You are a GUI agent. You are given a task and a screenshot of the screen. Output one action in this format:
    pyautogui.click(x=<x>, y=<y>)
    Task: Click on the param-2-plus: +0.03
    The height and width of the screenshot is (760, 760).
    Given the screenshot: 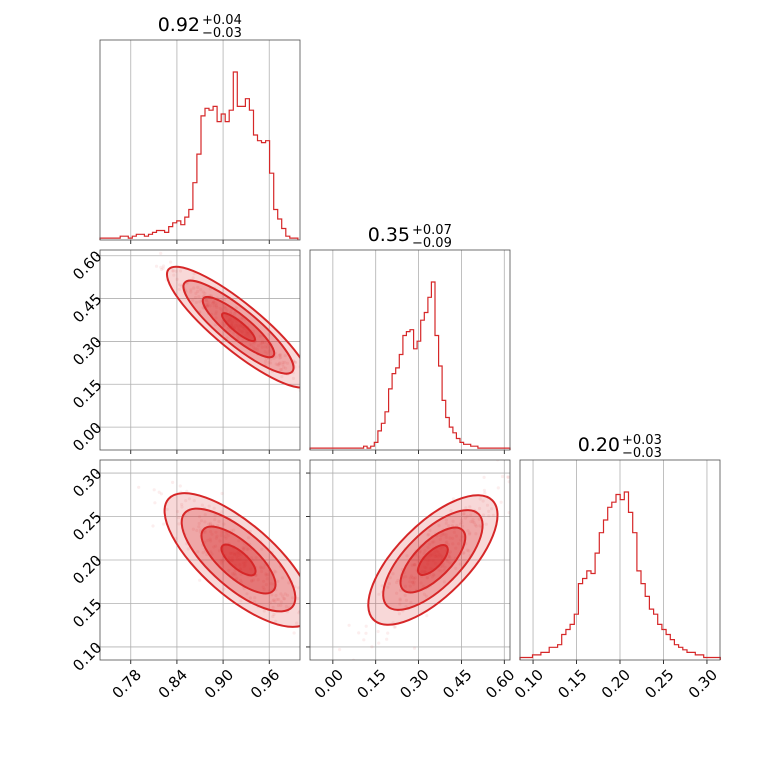 What is the action you would take?
    pyautogui.click(x=642, y=440)
    